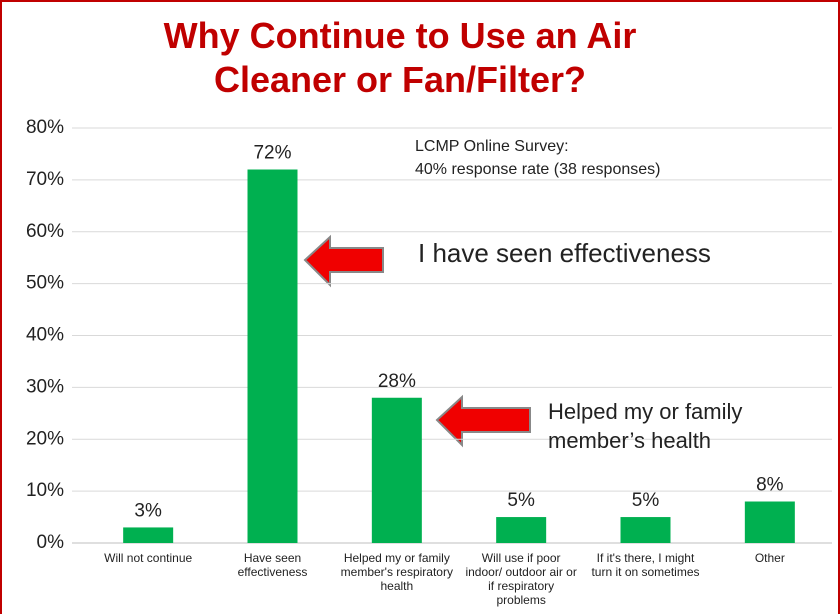  What do you see at coordinates (45, 438) in the screenshot?
I see `y-tick-label: 20%` at bounding box center [45, 438].